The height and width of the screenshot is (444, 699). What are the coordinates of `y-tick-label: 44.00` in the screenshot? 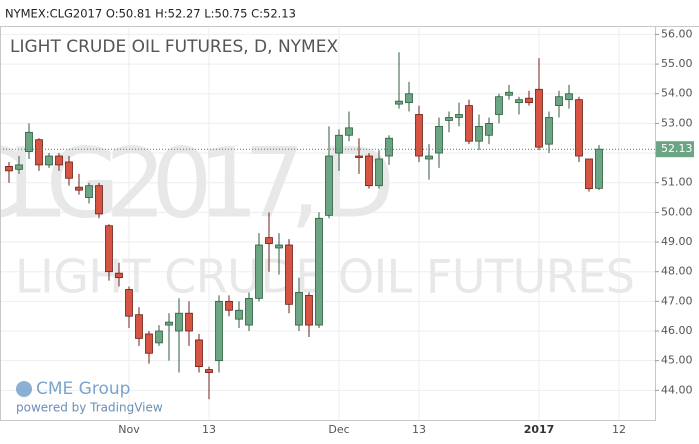 It's located at (677, 389).